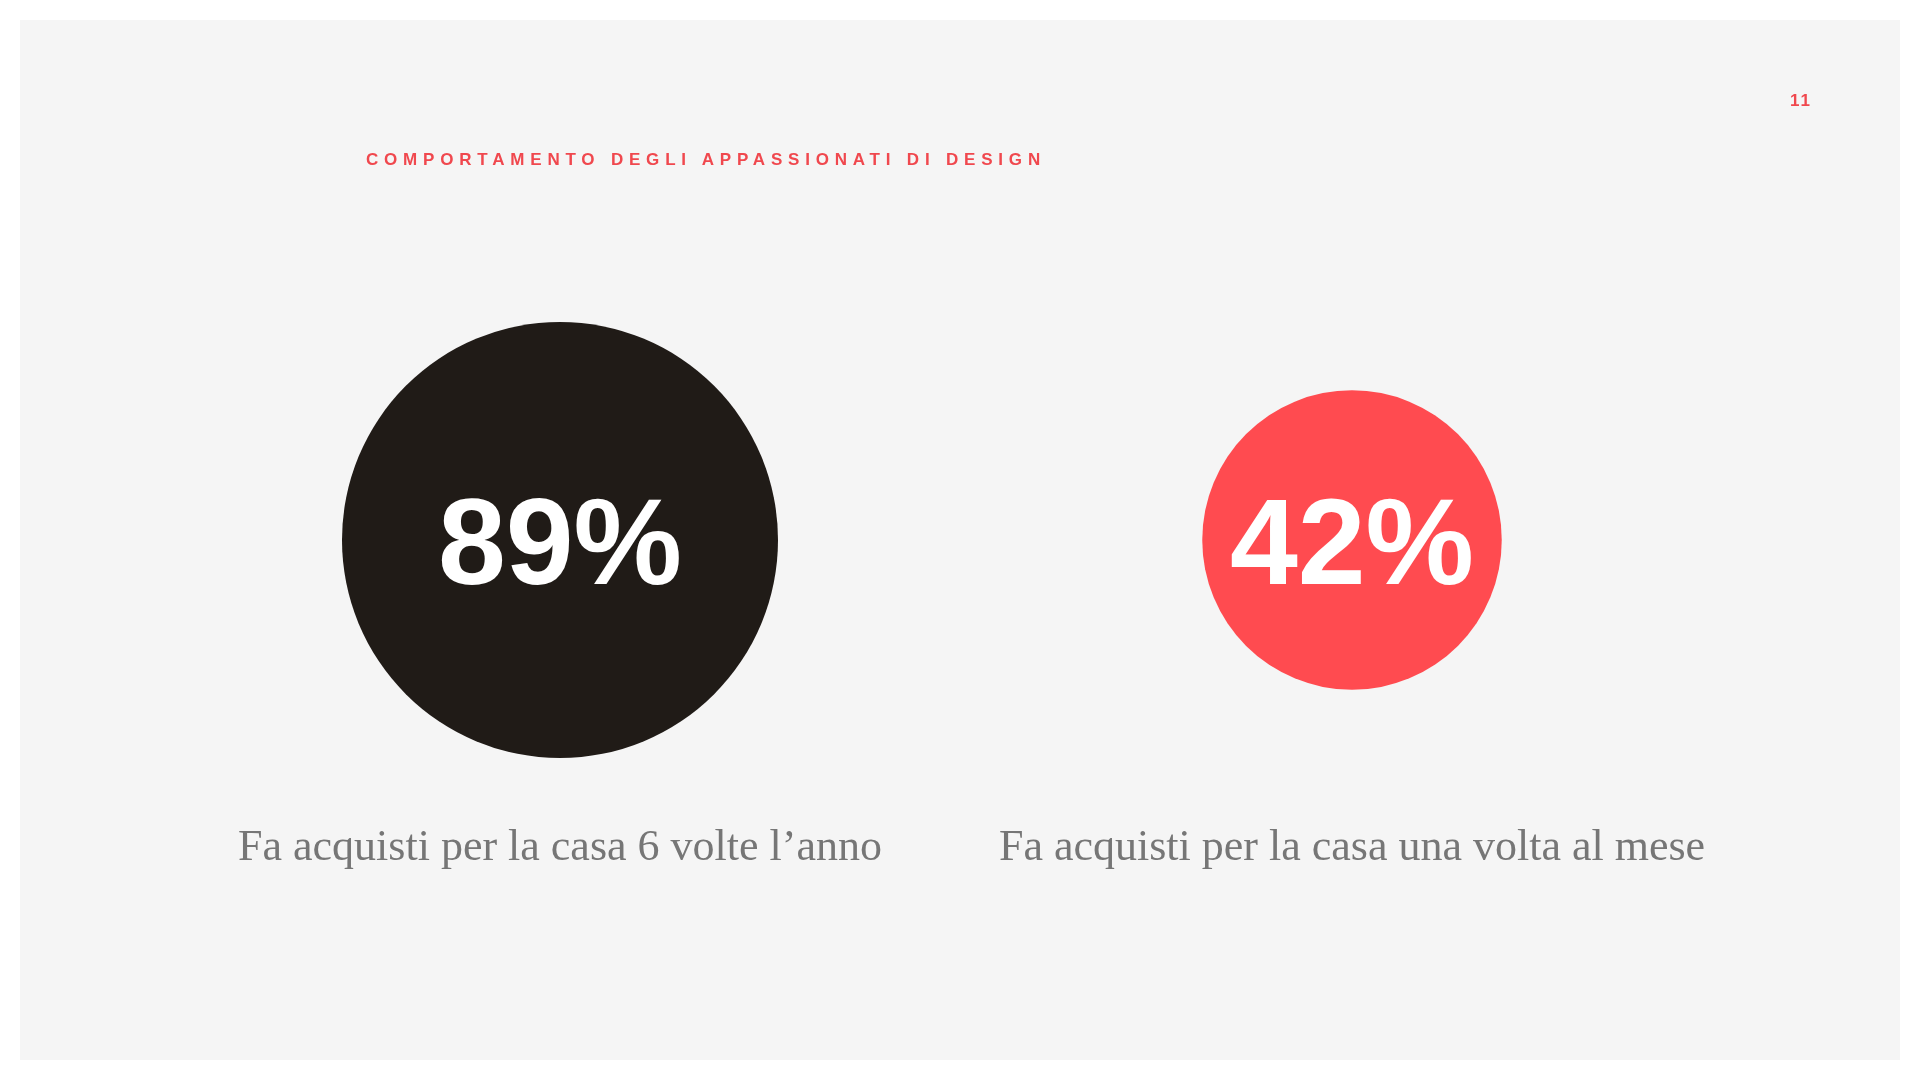  What do you see at coordinates (1352, 541) in the screenshot?
I see `data-label: 42%` at bounding box center [1352, 541].